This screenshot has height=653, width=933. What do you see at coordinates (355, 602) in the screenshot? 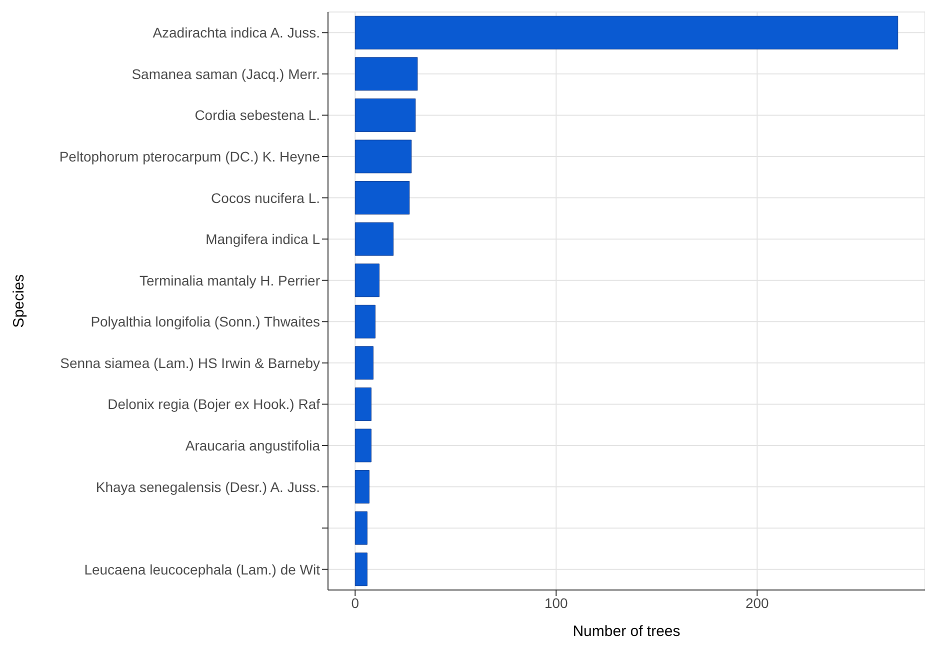
I see `x-tick-label: 0` at bounding box center [355, 602].